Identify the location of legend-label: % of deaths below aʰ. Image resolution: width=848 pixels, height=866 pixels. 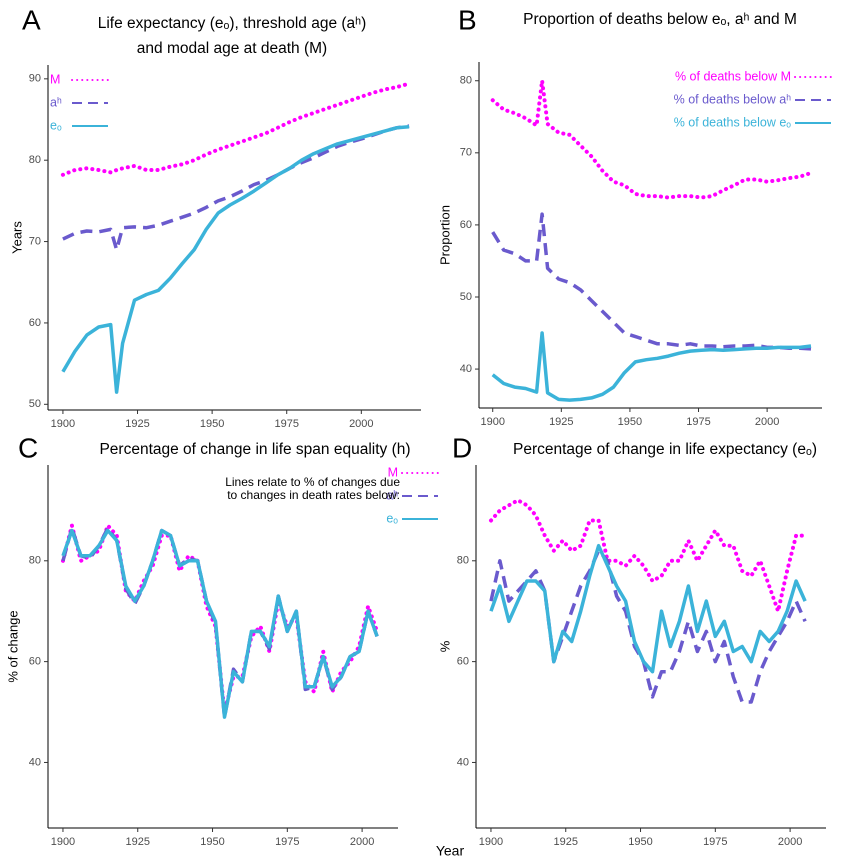
(733, 99).